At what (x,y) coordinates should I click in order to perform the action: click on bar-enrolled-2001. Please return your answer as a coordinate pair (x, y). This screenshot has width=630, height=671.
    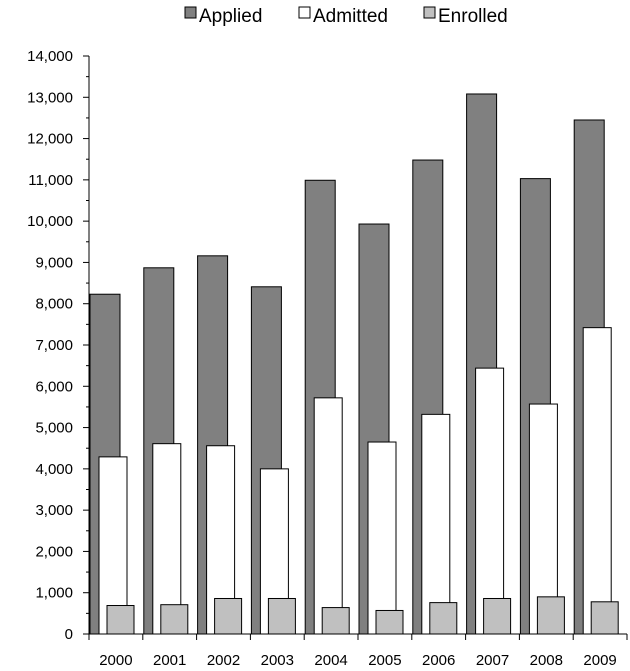
    Looking at the image, I should click on (174, 619).